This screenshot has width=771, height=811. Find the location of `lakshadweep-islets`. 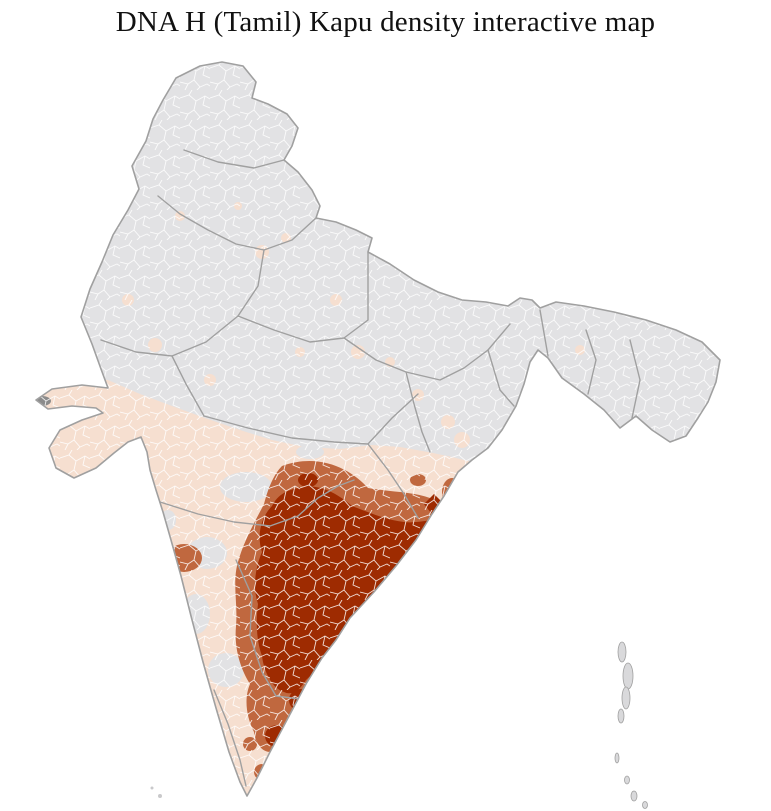

lakshadweep-islets is located at coordinates (156, 792).